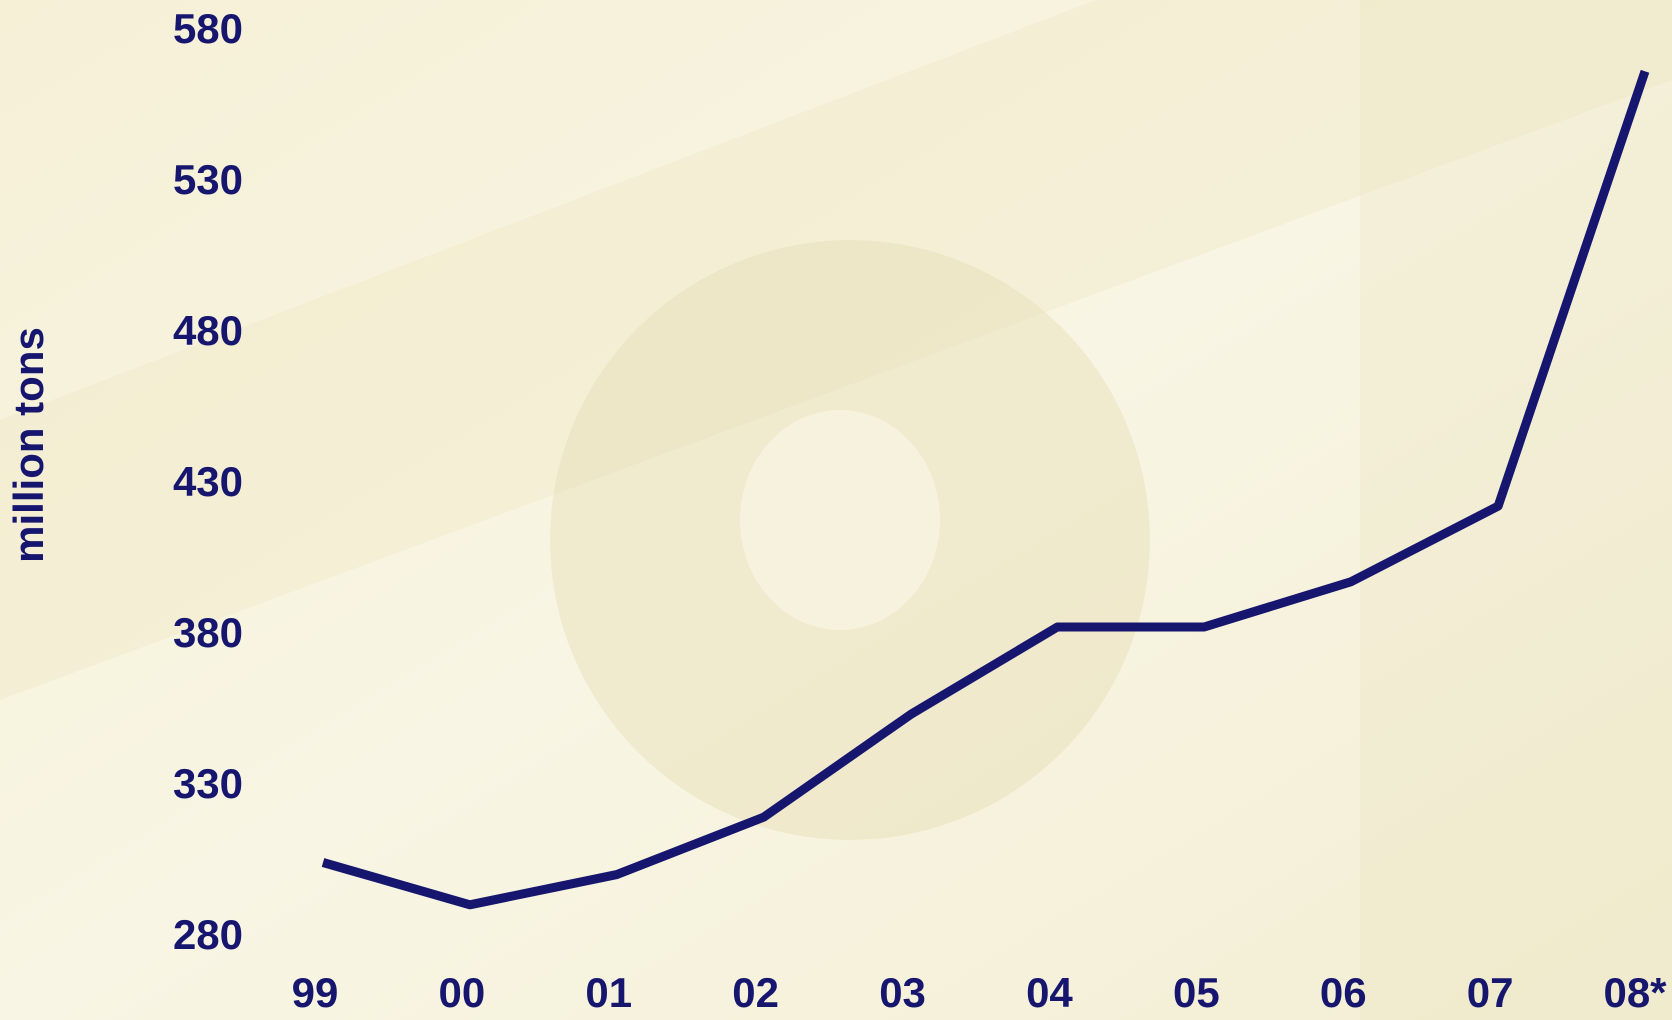 This screenshot has height=1020, width=1672. What do you see at coordinates (755, 992) in the screenshot?
I see `x-tick-label: 02` at bounding box center [755, 992].